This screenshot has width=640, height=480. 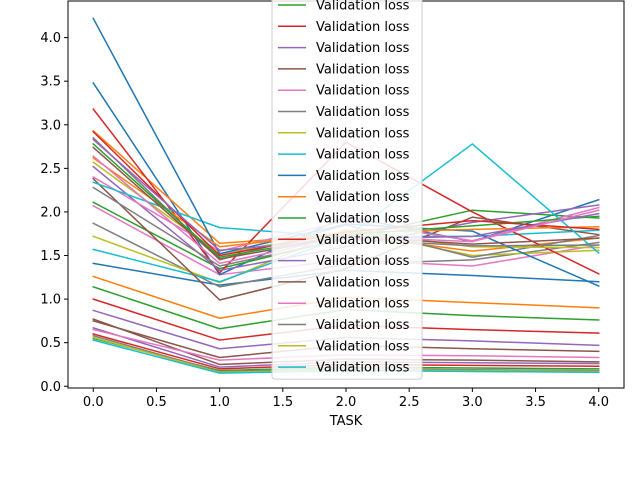 What do you see at coordinates (219, 402) in the screenshot?
I see `x-tick-label: 1.0` at bounding box center [219, 402].